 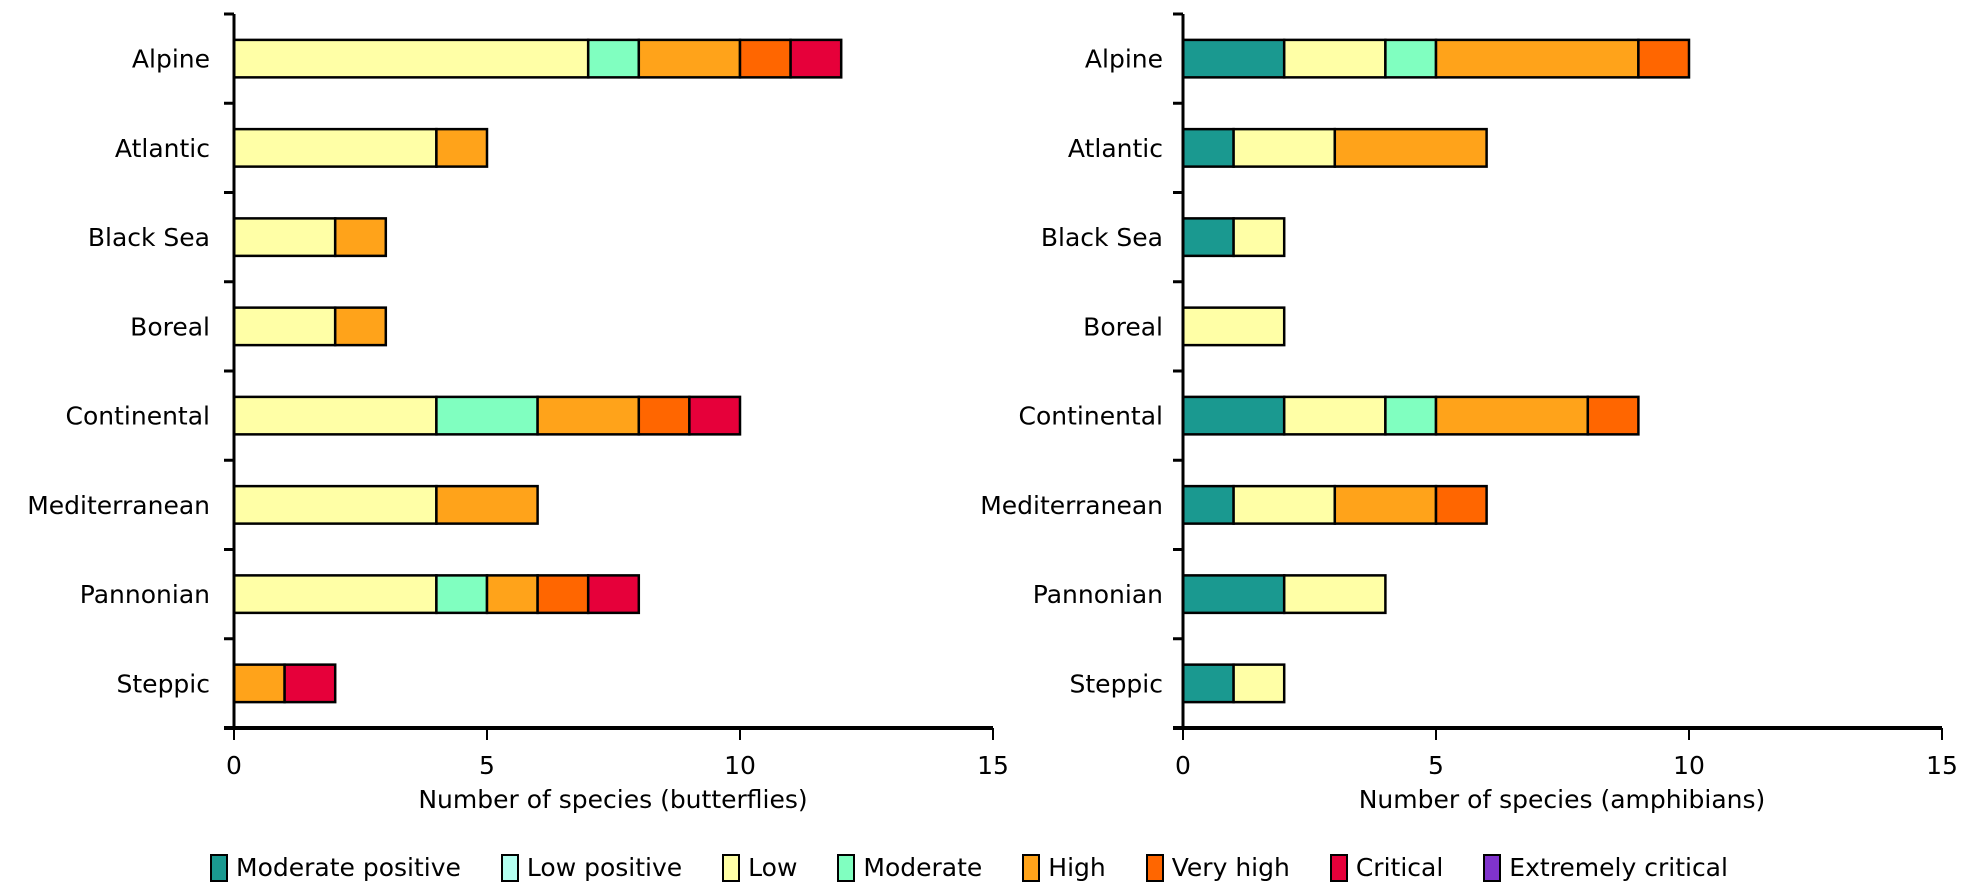 What do you see at coordinates (1233, 58) in the screenshot?
I see `amphibians-bar-alpine-moderate-positive` at bounding box center [1233, 58].